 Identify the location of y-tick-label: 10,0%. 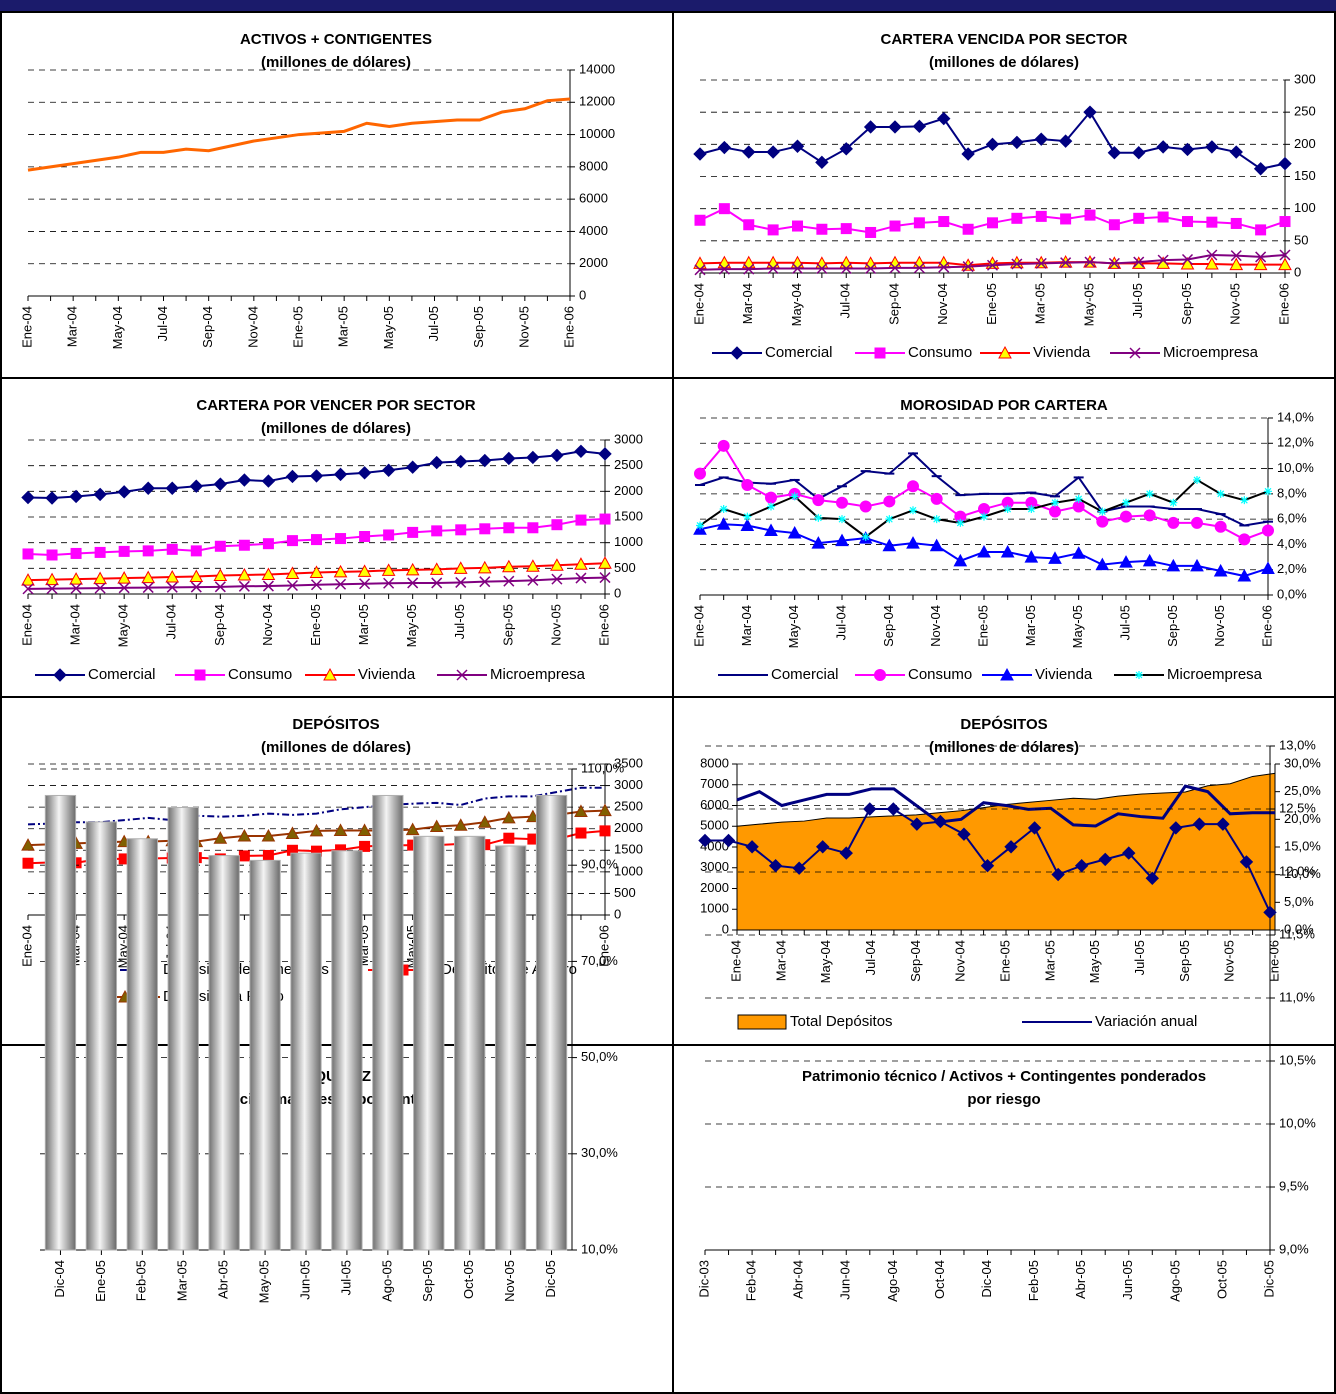
(1297, 1122).